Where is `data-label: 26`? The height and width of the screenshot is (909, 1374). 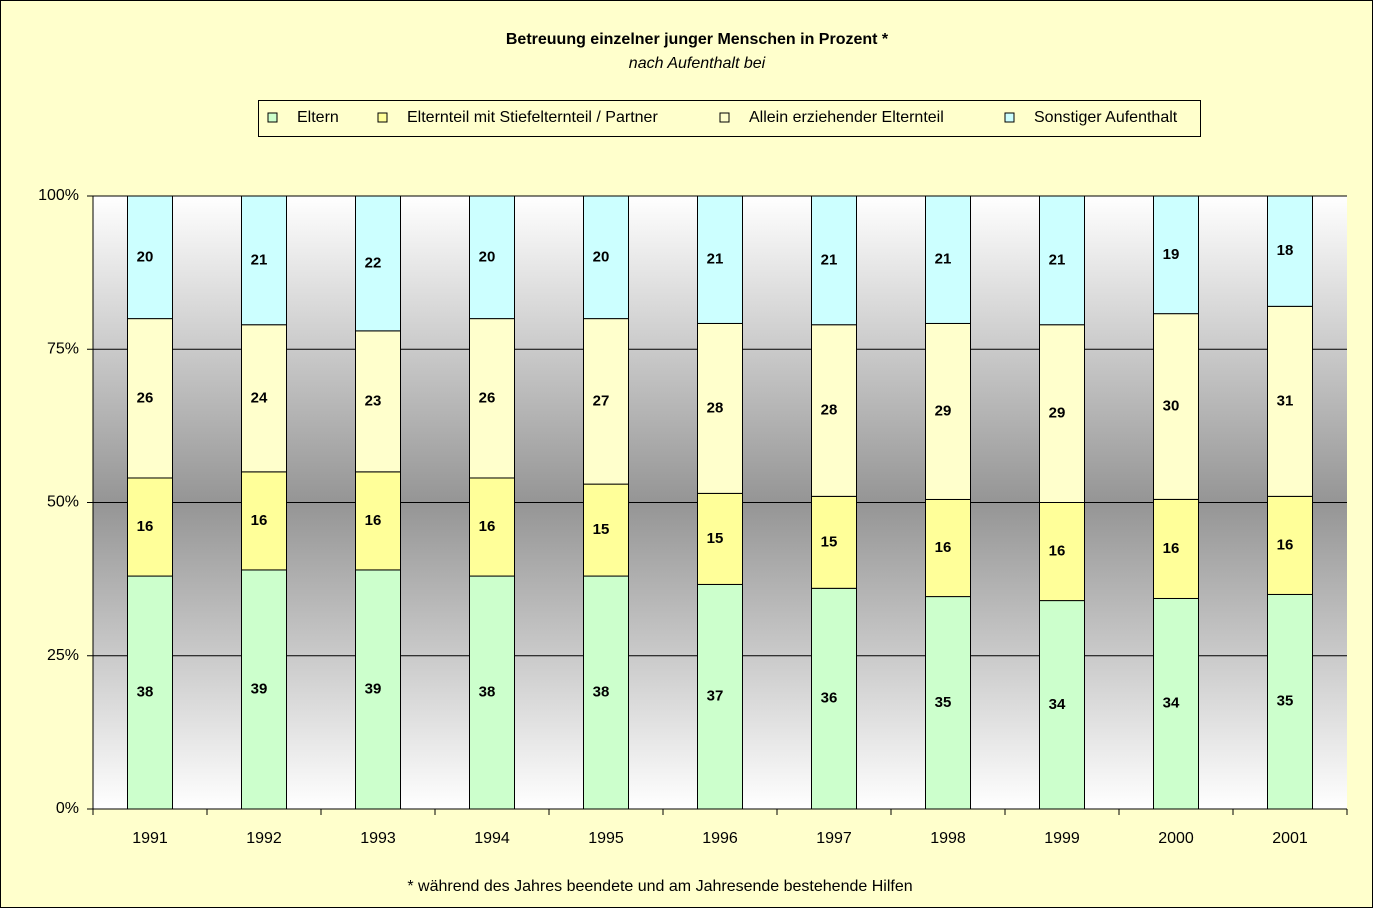
data-label: 26 is located at coordinates (145, 397).